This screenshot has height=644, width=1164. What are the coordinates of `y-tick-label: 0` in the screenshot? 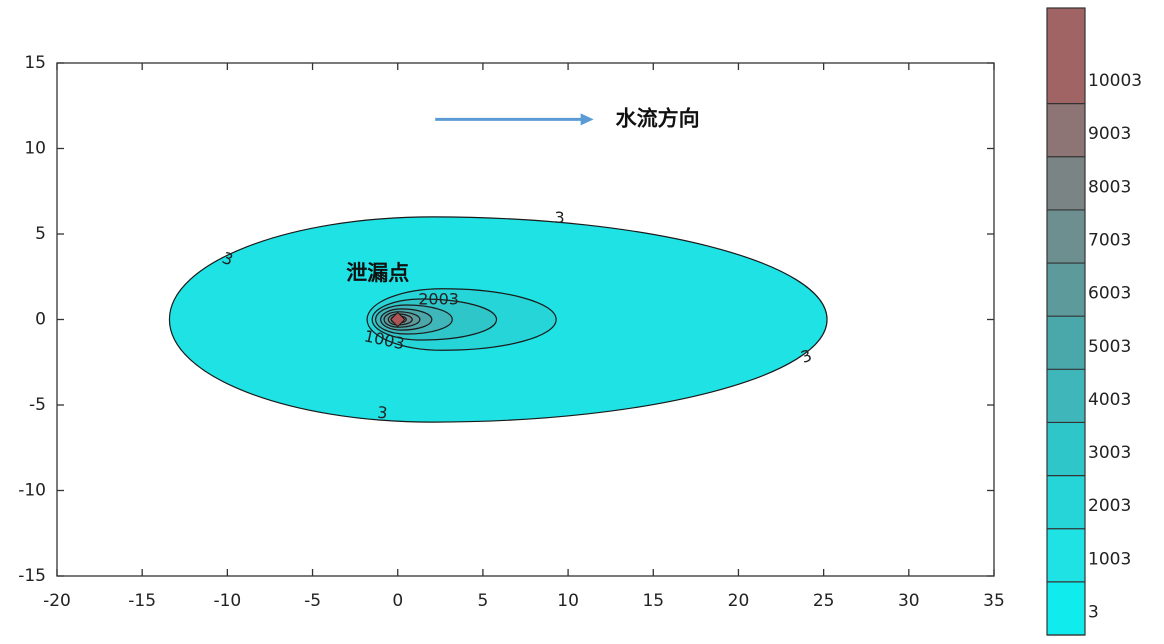 It's located at (40, 320).